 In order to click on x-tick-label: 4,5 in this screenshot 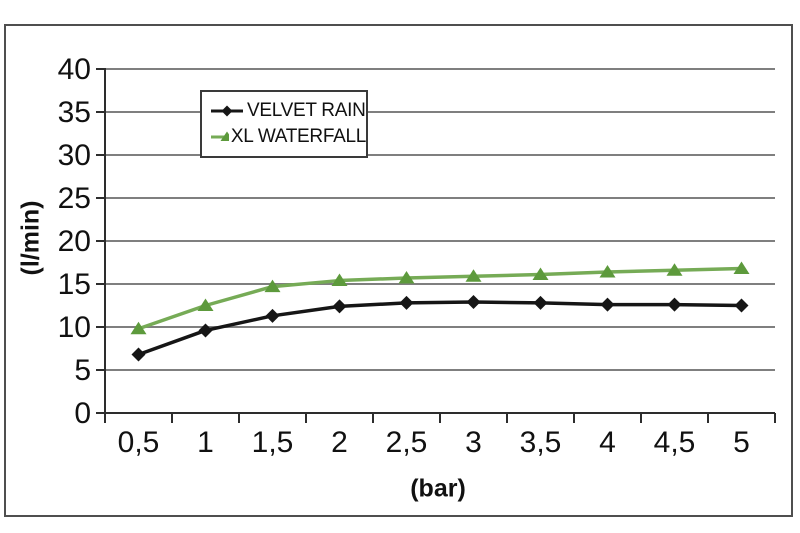, I will do `click(675, 442)`.